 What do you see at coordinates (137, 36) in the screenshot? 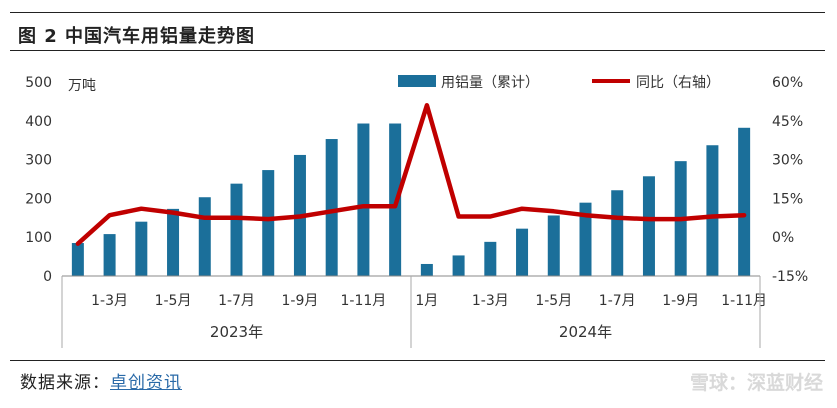
I see `chart-title: 图 2 中国汽车用铝量走势图` at bounding box center [137, 36].